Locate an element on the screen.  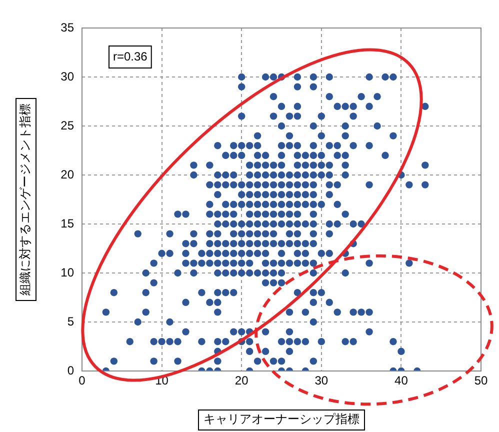
x-tick-label: 50 is located at coordinates (481, 381).